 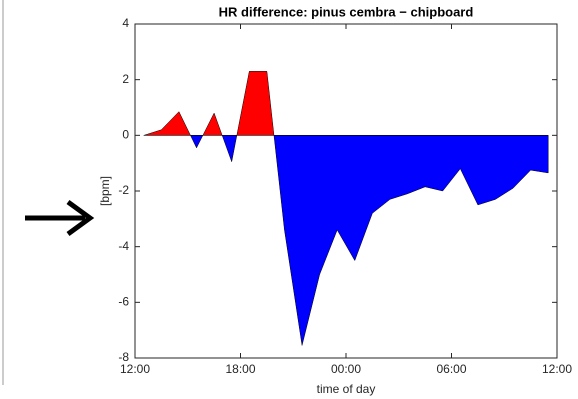 I want to click on y-tick-label: 4, so click(x=125, y=23).